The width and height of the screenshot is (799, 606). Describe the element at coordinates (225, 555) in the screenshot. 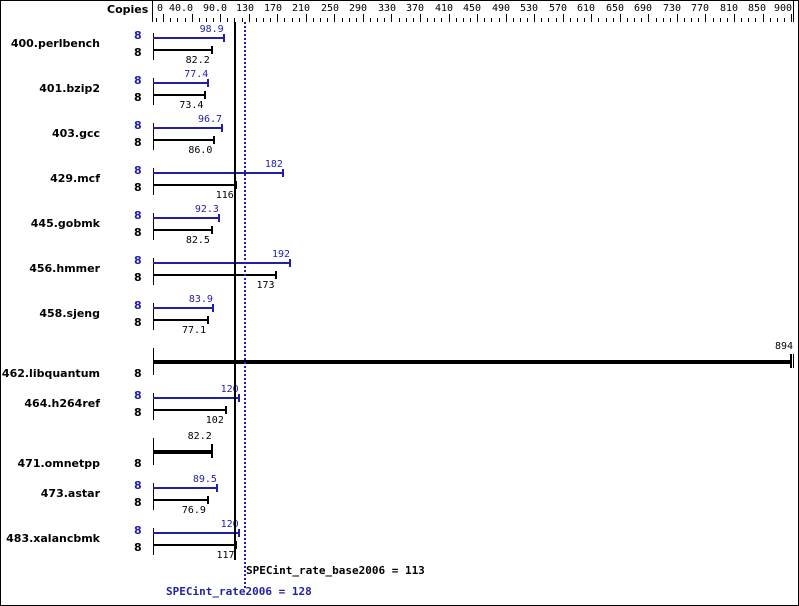

I see `base-value-label: 117` at that location.